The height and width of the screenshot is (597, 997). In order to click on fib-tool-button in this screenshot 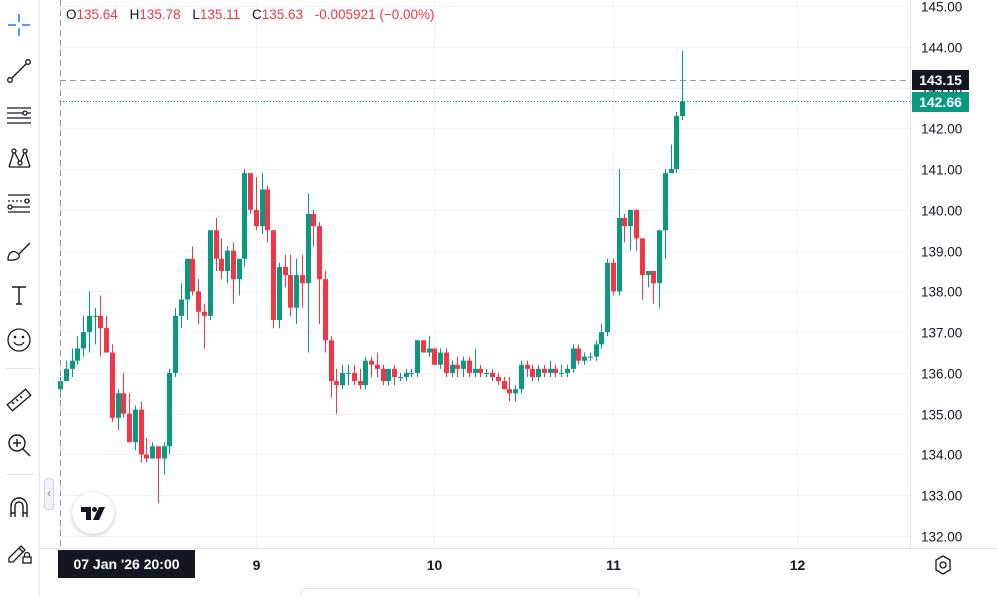, I will do `click(19, 203)`.